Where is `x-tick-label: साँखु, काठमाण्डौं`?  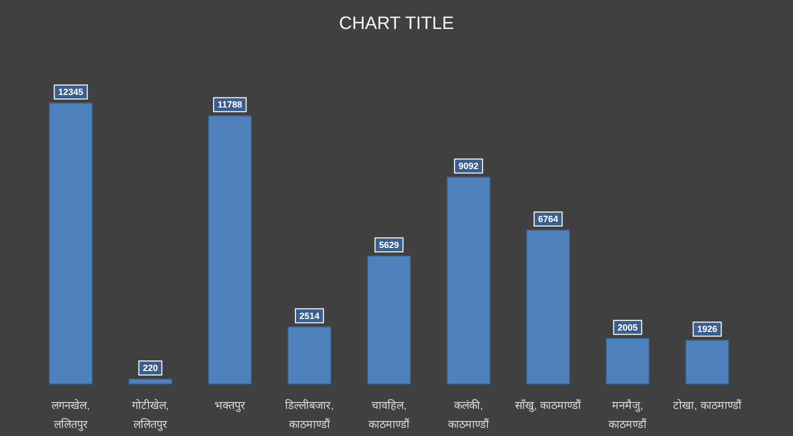 x-tick-label: साँखु, काठमाण्डौं is located at coordinates (548, 405).